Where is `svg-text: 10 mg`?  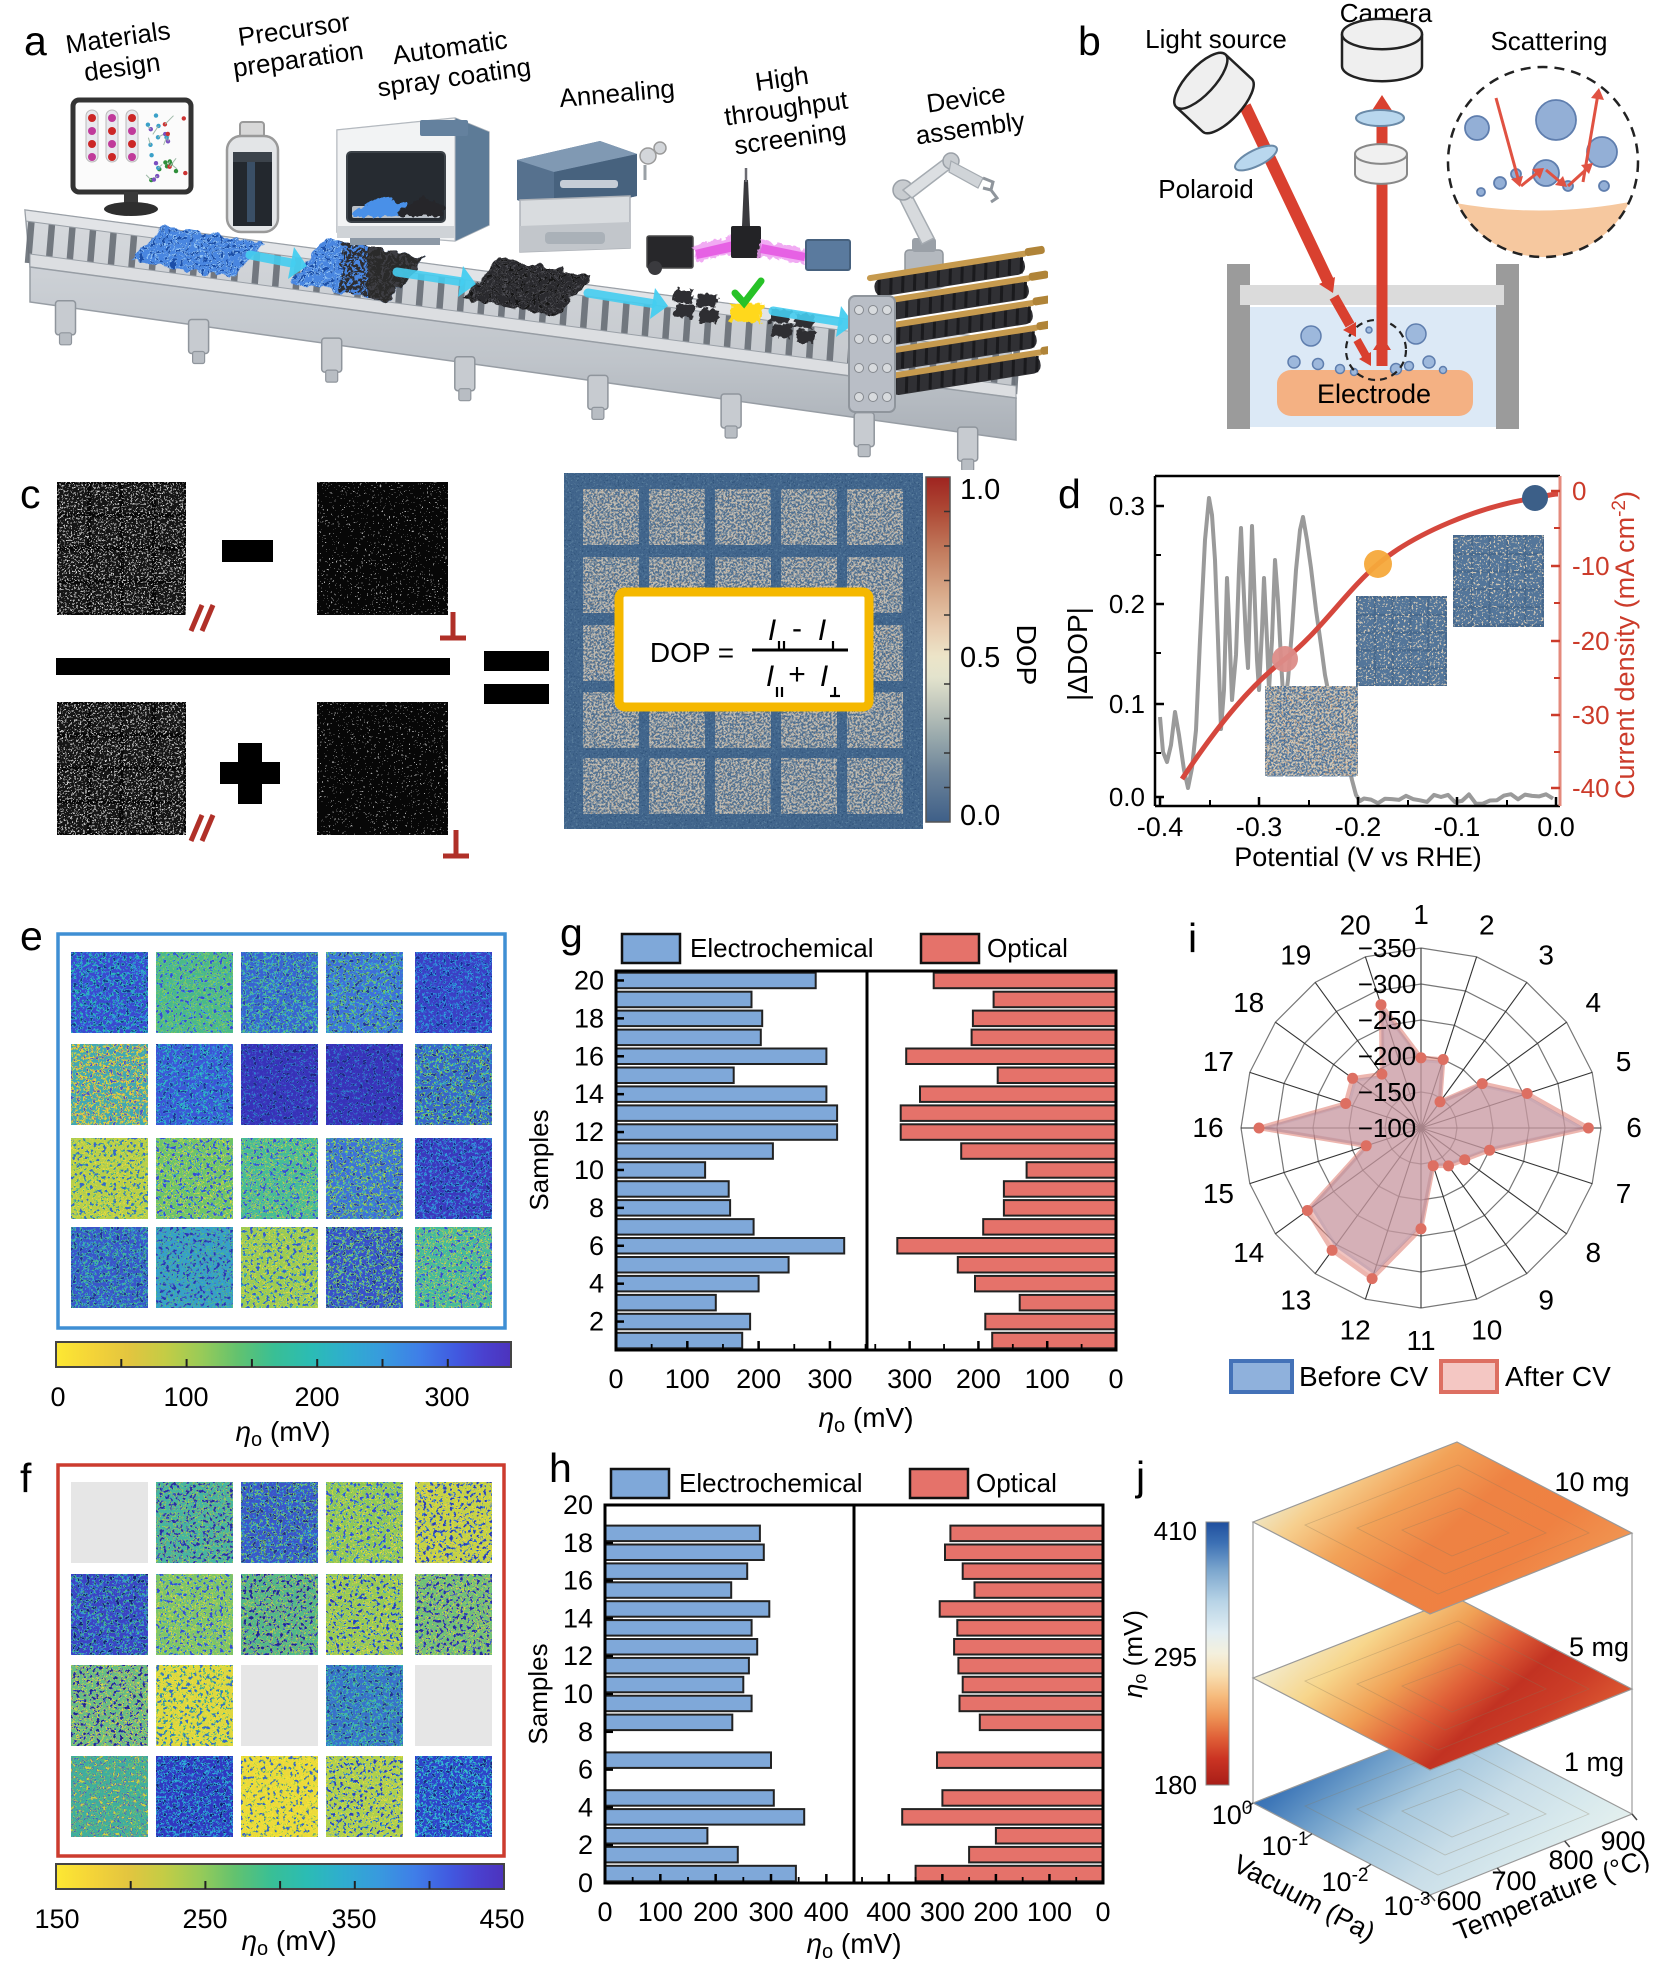 svg-text: 10 mg is located at coordinates (1591, 1482).